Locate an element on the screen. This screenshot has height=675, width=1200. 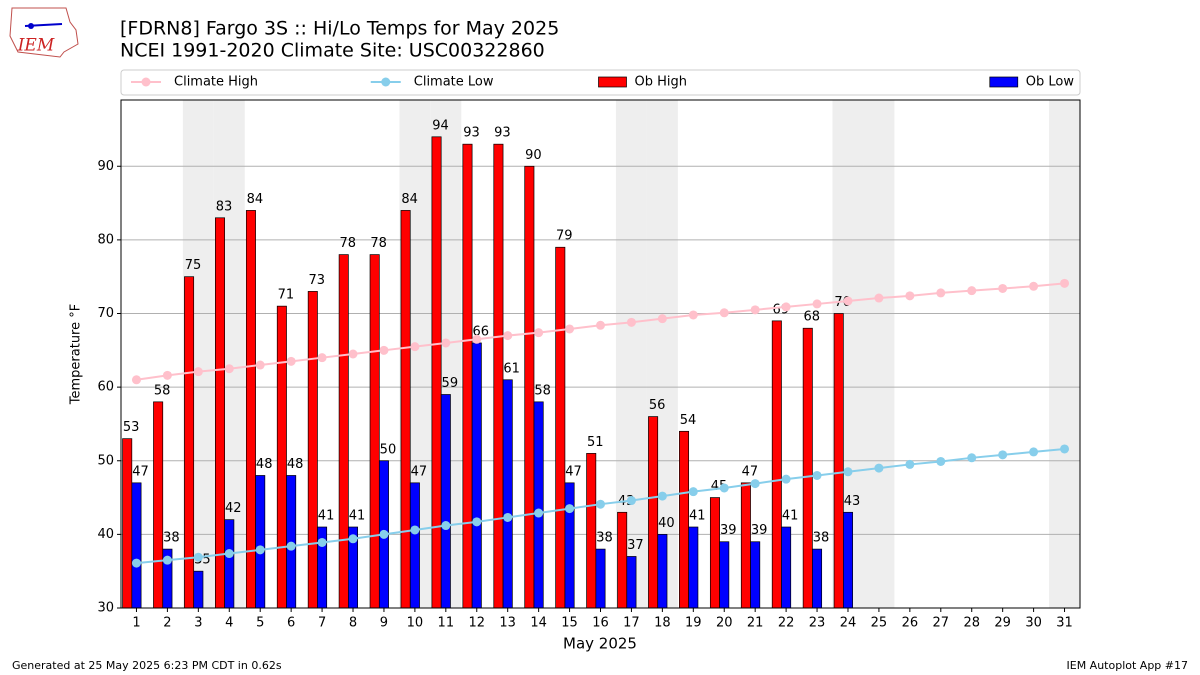
x-axis-label: May 2025 is located at coordinates (600, 644).